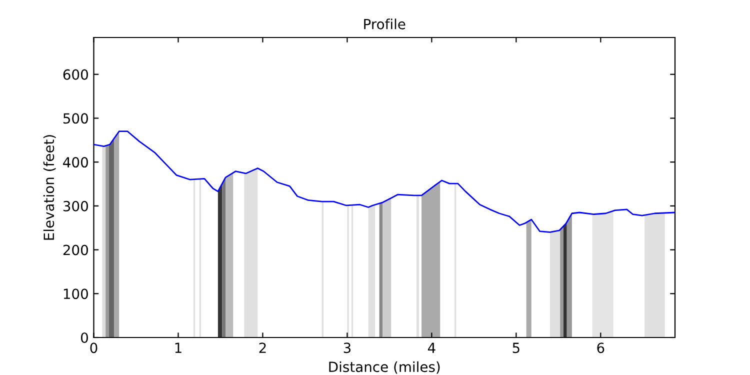 This screenshot has height=375, width=750. What do you see at coordinates (384, 367) in the screenshot?
I see `x-axis-title: Distance (miles)` at bounding box center [384, 367].